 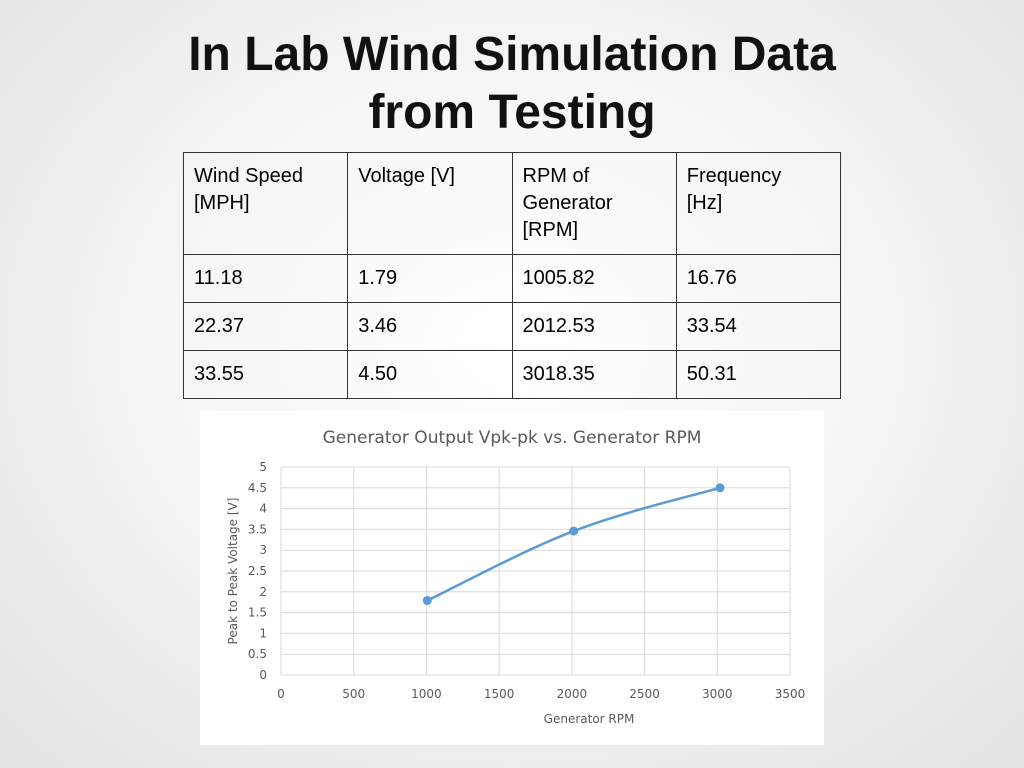 What do you see at coordinates (233, 571) in the screenshot?
I see `y-axis-label: Peak to Peak Voltage [V]` at bounding box center [233, 571].